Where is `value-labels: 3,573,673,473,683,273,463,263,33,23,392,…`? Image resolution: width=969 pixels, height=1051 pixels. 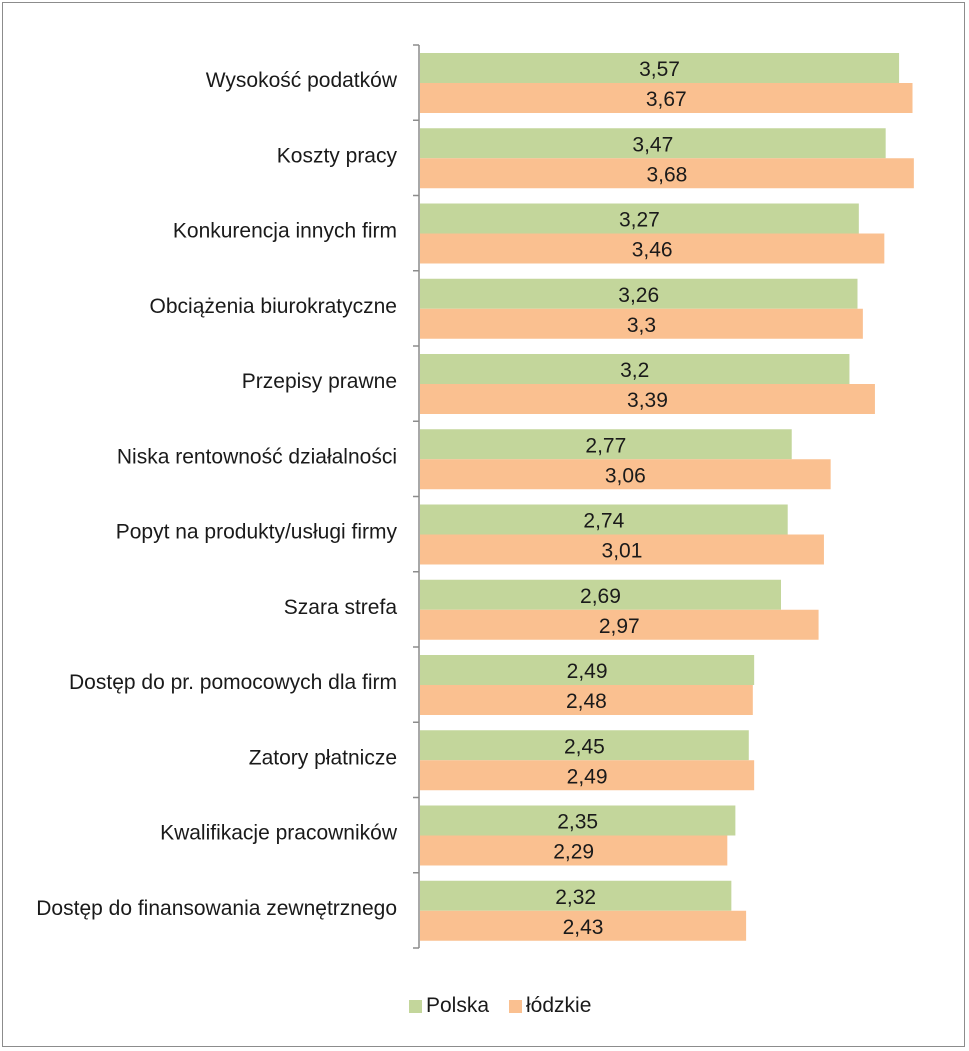
value-labels: 3,573,673,473,683,273,463,263,33,23,392,… is located at coordinates (620, 498).